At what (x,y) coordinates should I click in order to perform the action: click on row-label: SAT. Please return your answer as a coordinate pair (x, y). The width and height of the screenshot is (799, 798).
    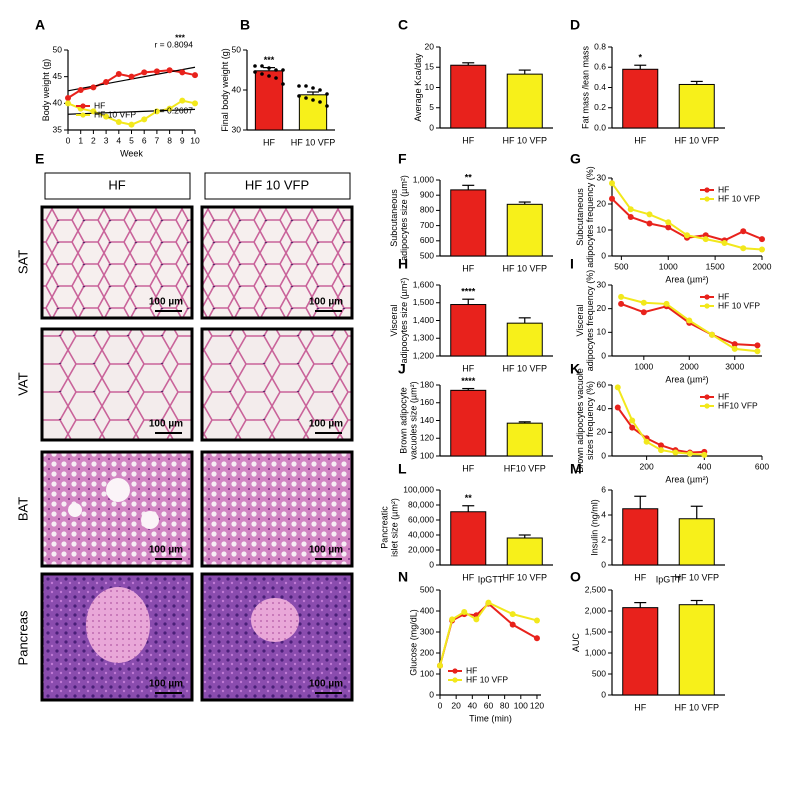
    Looking at the image, I should click on (22, 262).